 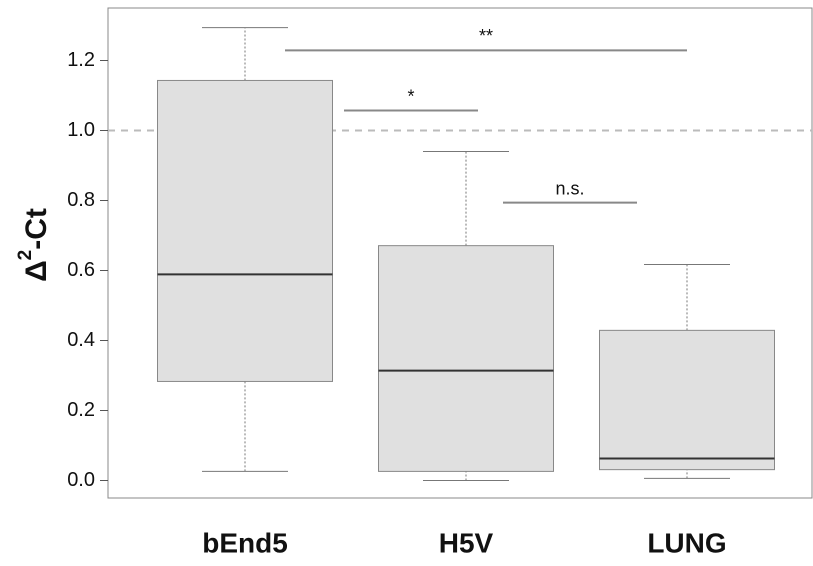 I want to click on y-tick-label: 0.0, so click(x=81, y=480).